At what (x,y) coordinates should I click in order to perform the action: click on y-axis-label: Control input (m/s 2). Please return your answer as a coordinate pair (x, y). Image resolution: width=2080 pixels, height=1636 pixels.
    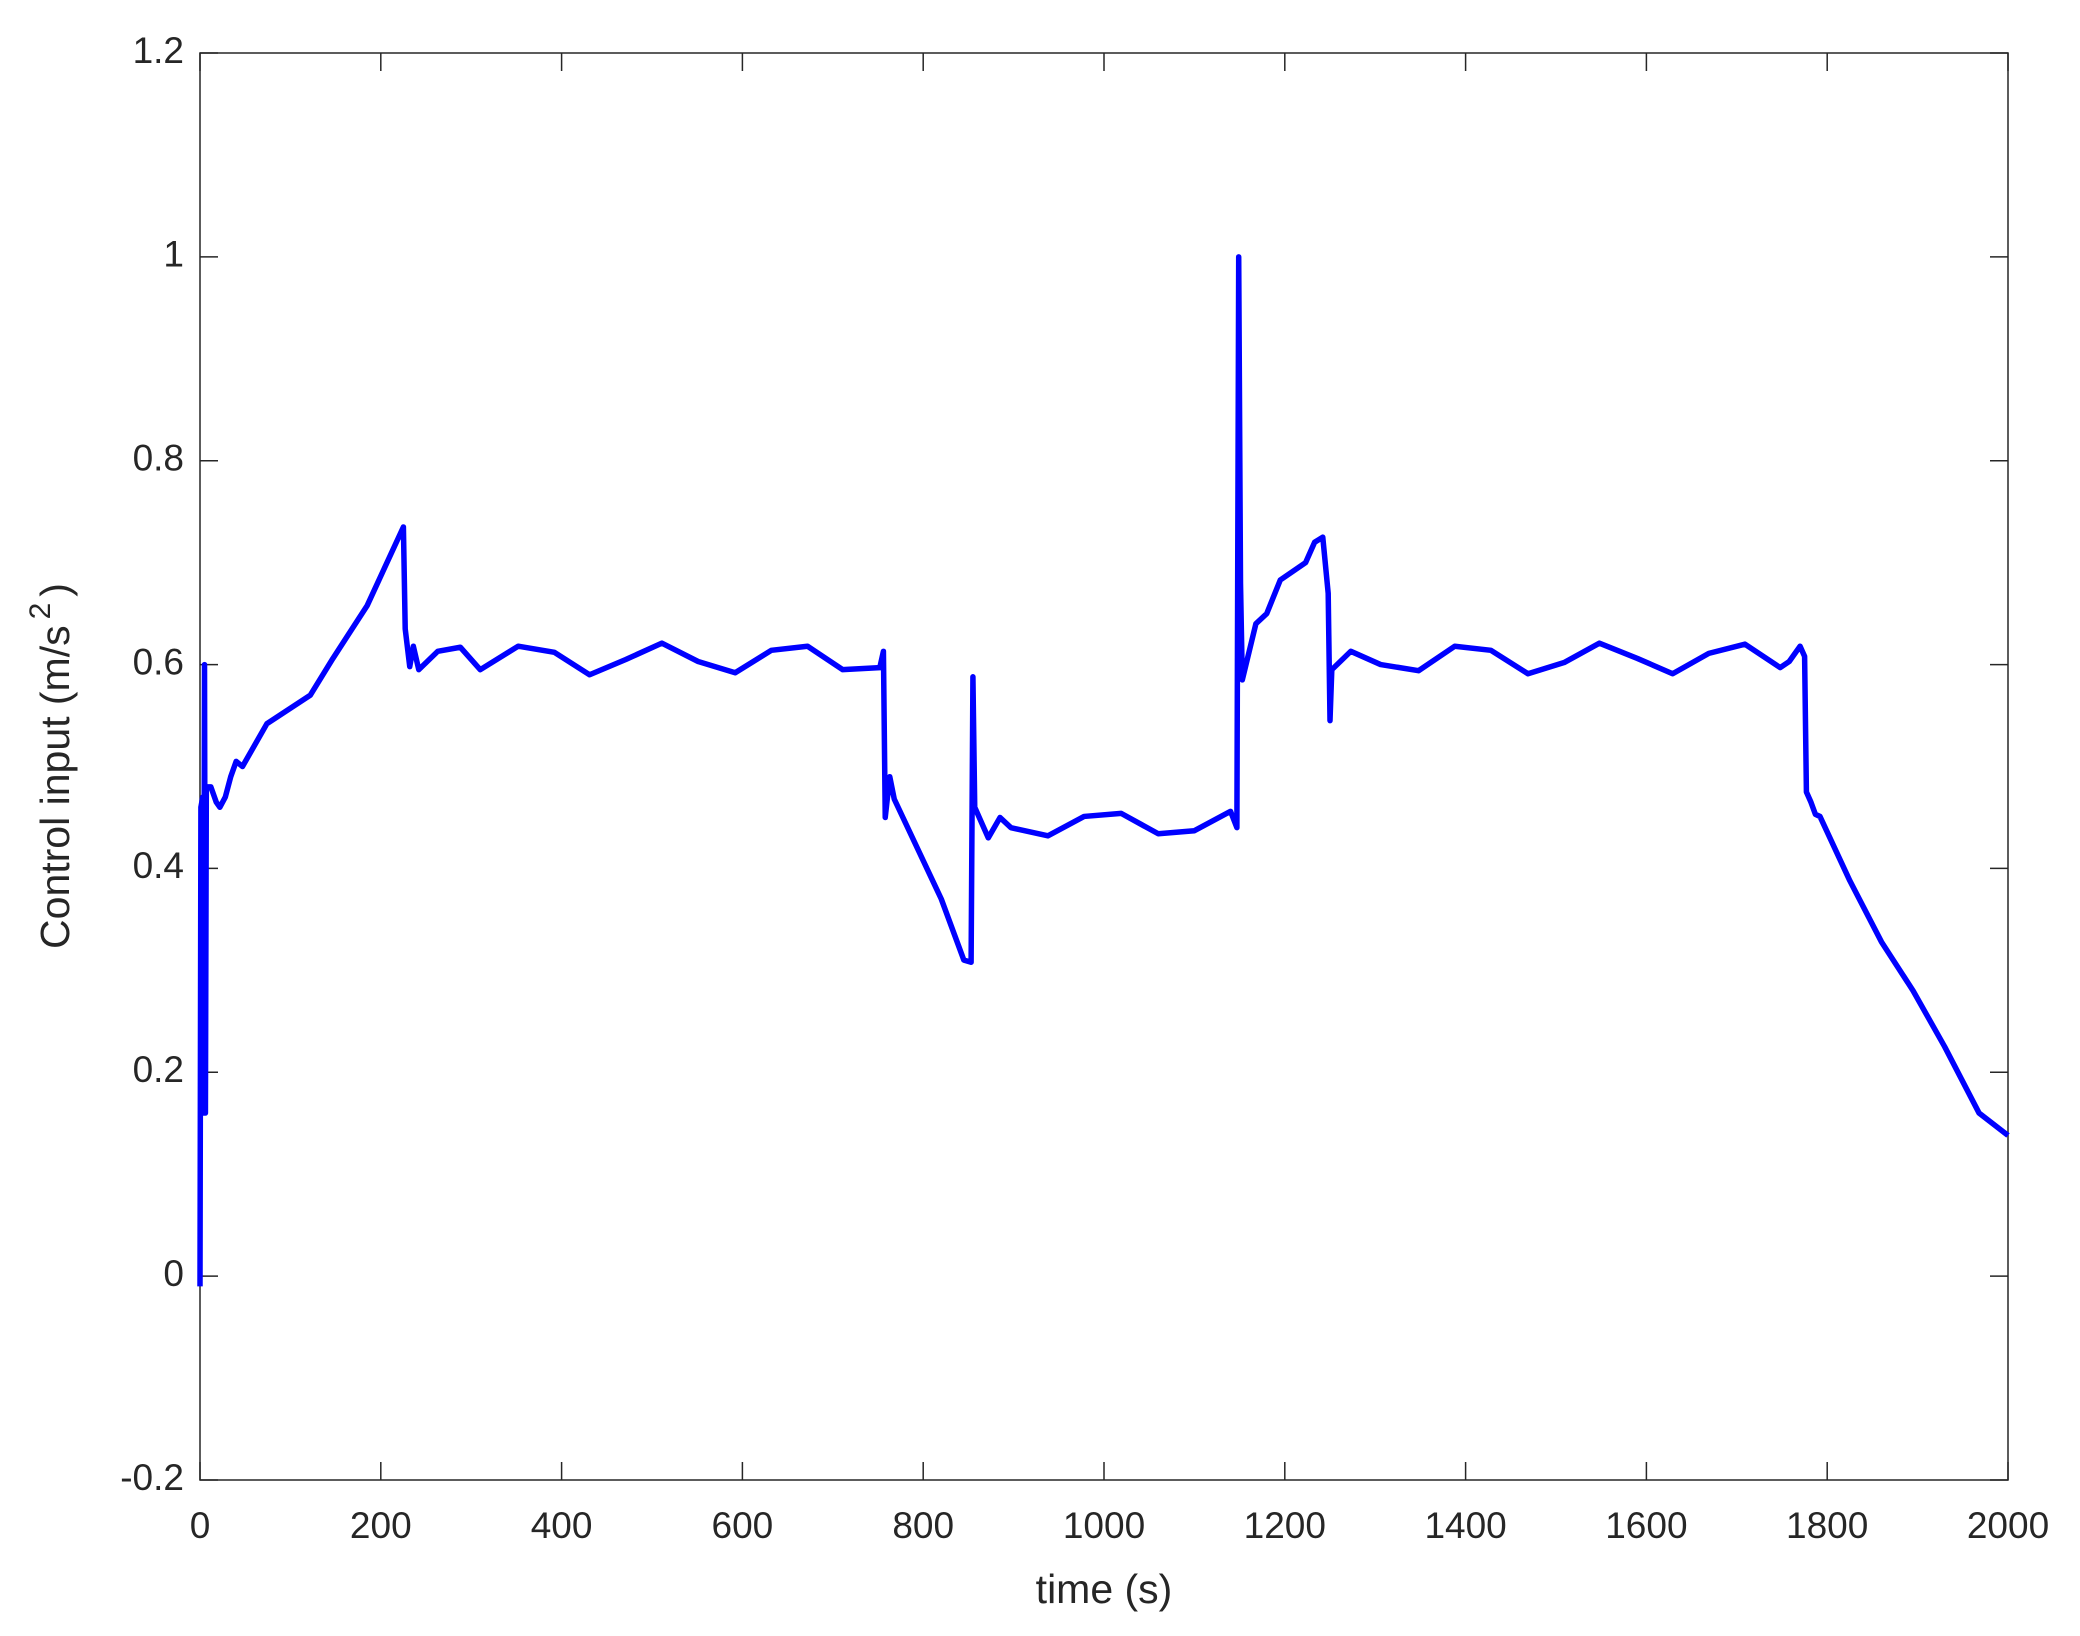
    Looking at the image, I should click on (51, 766).